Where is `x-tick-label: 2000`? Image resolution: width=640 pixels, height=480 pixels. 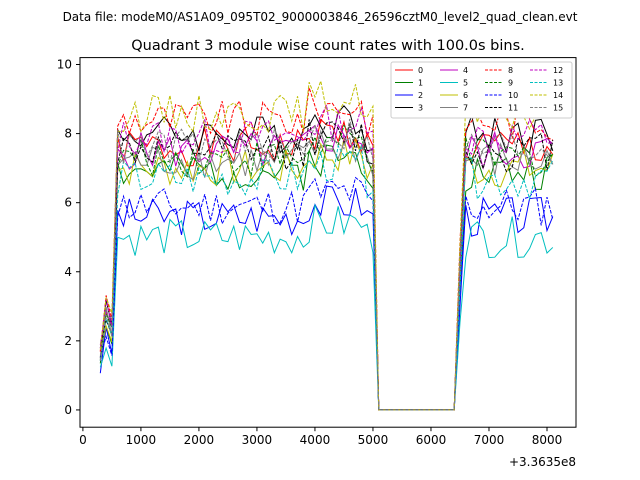
x-tick-label: 2000 is located at coordinates (199, 440).